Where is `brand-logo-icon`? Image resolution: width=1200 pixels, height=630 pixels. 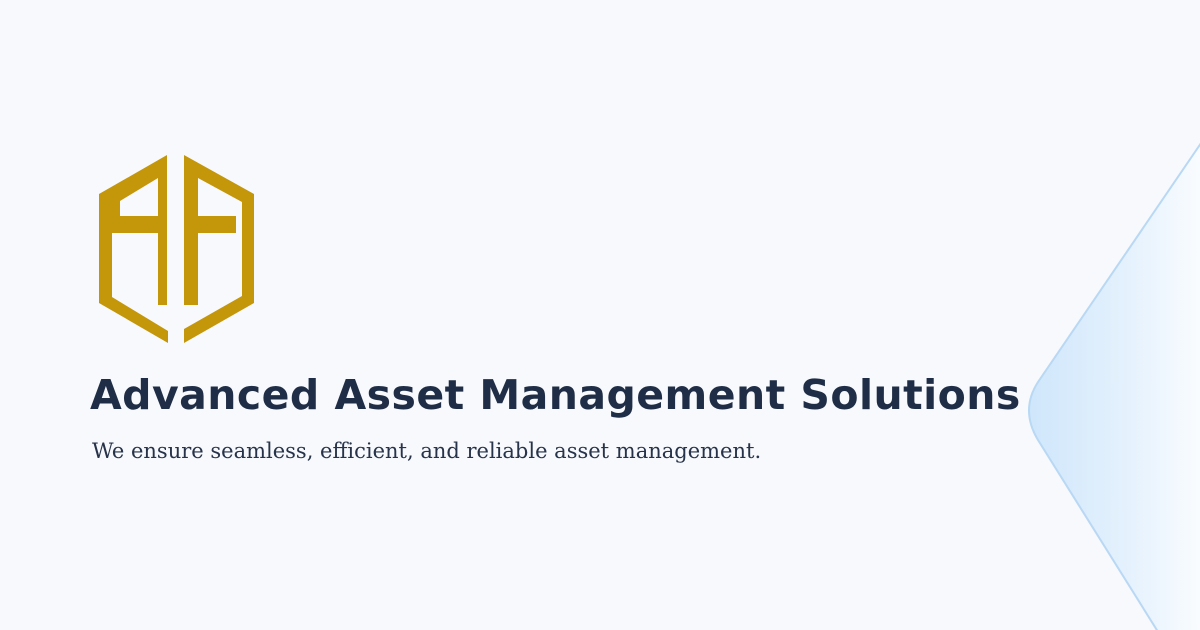 brand-logo-icon is located at coordinates (177, 248).